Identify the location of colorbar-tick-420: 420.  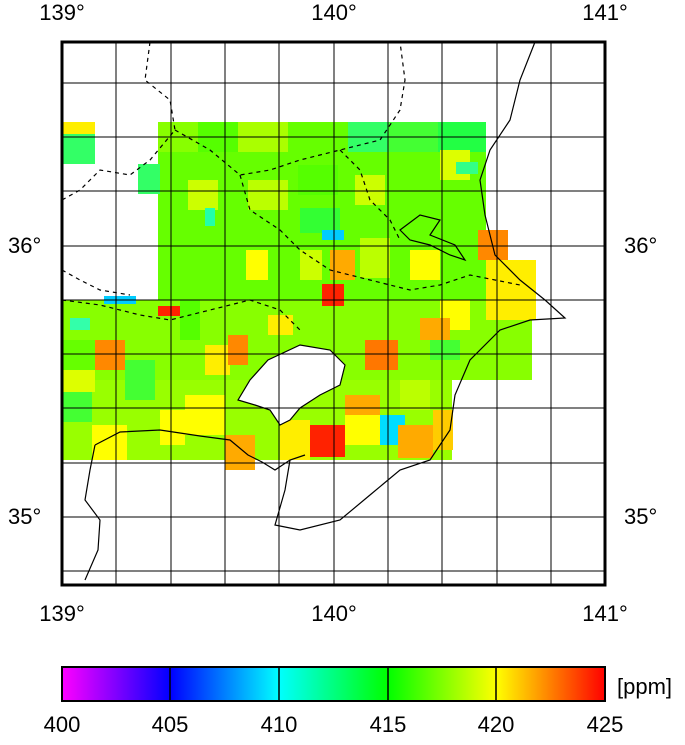
(496, 724).